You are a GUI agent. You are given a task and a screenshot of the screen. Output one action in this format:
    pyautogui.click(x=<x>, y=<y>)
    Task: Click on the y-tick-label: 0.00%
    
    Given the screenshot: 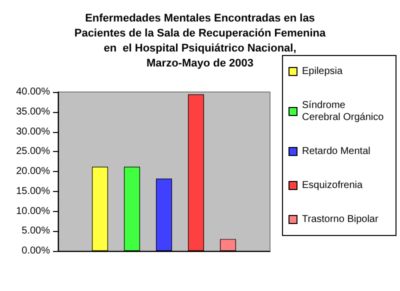 What is the action you would take?
    pyautogui.click(x=36, y=251)
    